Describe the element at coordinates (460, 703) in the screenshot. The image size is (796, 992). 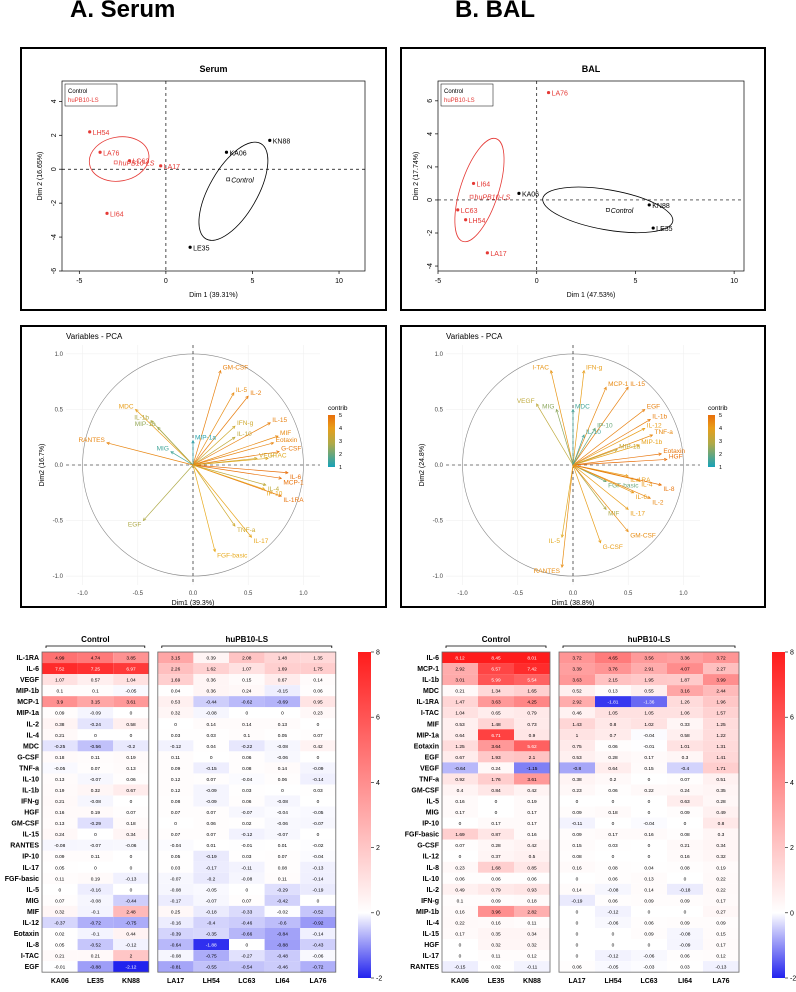
I see `cell-value: 1.47` at that location.